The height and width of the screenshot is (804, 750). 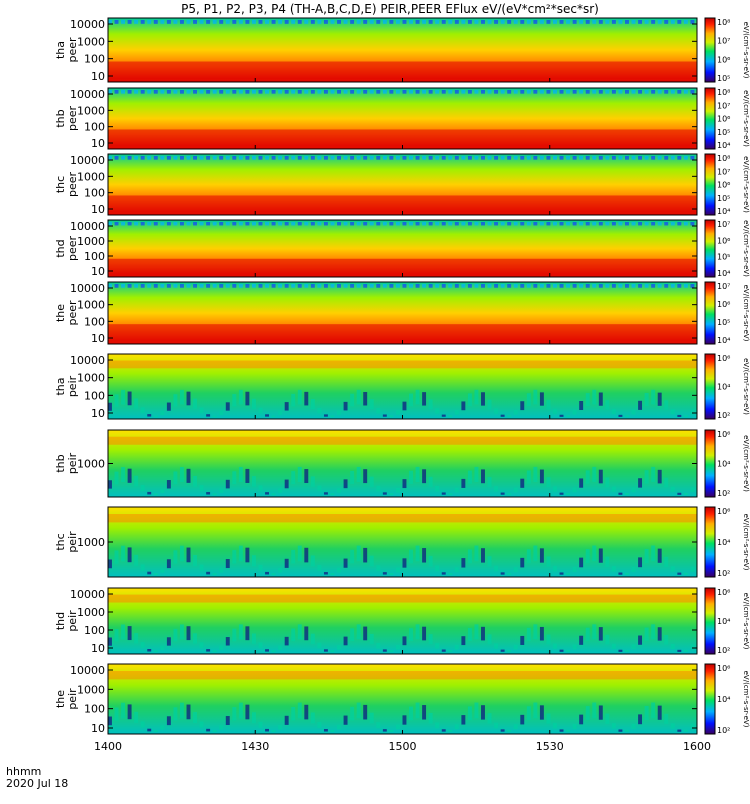 I want to click on colorbar-tick-label: 10⁵, so click(x=723, y=78).